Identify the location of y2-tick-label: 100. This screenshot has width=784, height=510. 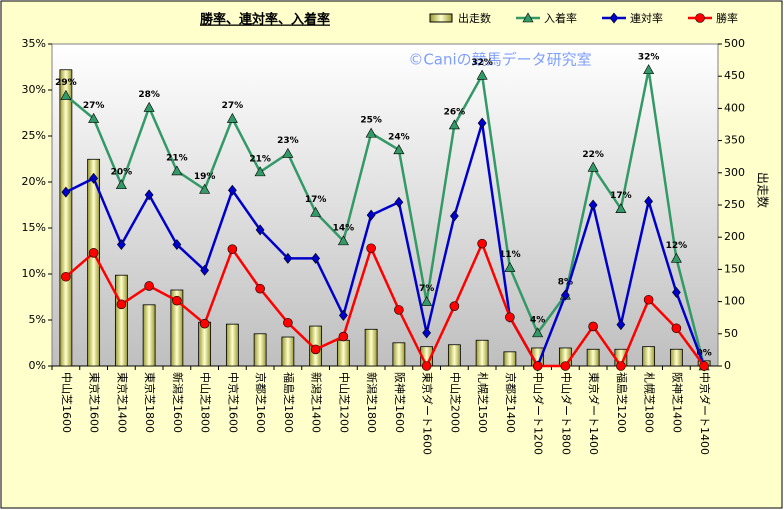
(734, 301).